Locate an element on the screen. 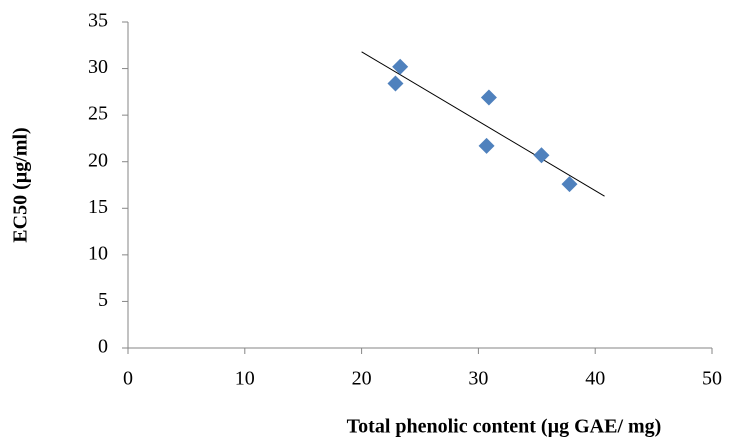  x-tick-label: 20 is located at coordinates (362, 379).